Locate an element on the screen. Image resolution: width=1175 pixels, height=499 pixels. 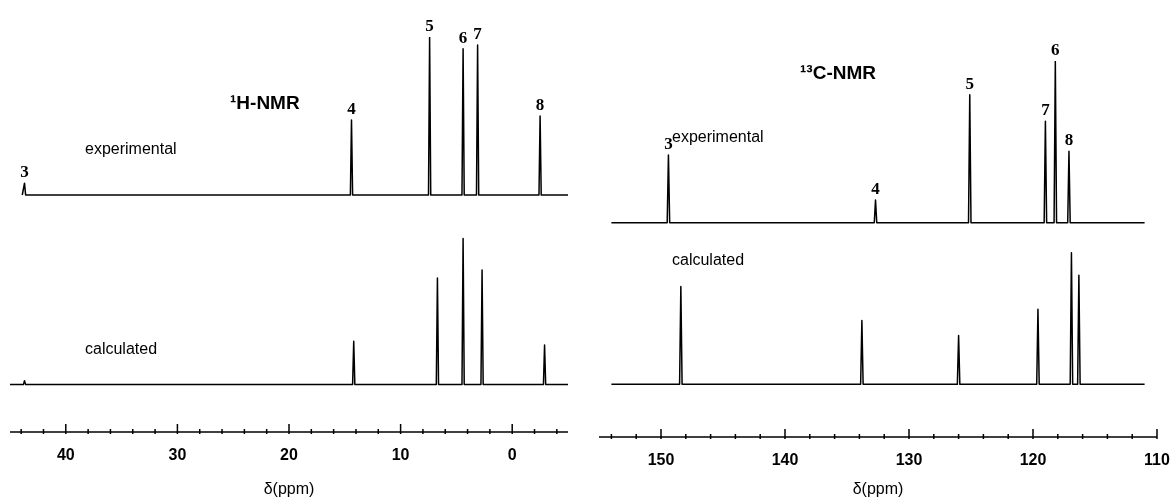
x-tick-label: 130 is located at coordinates (909, 459).